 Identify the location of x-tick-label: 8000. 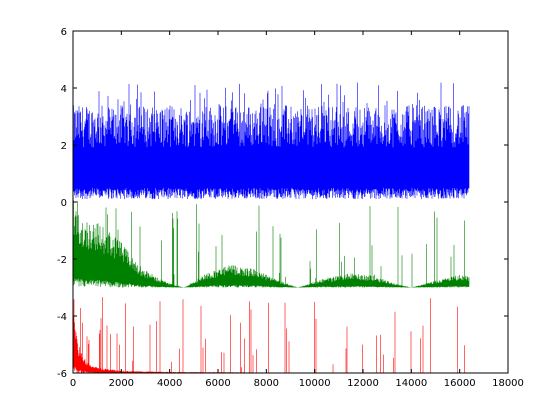
(266, 383).